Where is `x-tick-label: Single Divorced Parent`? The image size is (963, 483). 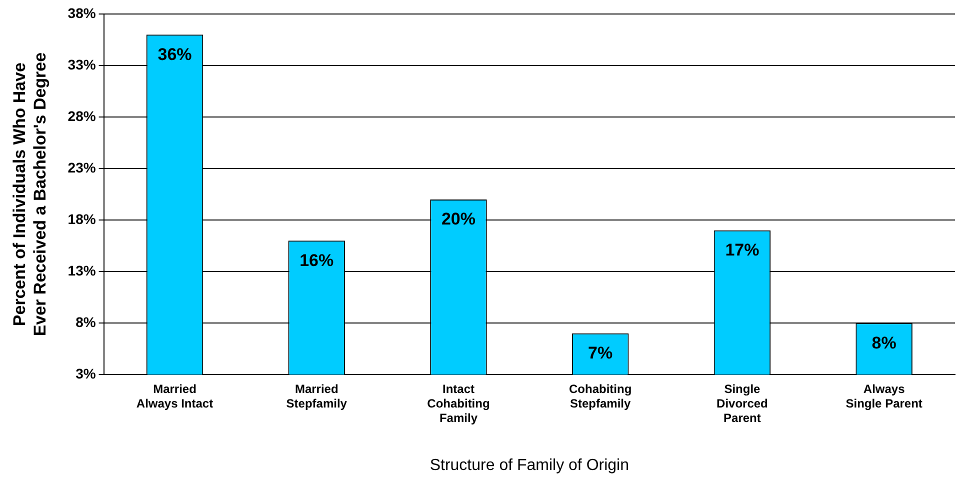
x-tick-label: Single Divorced Parent is located at coordinates (742, 403).